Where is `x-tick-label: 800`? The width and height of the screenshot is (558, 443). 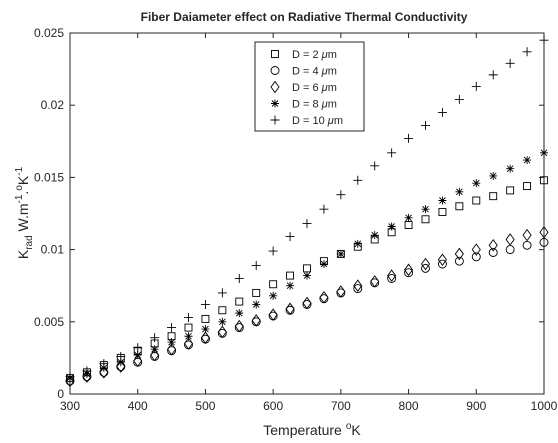
x-tick-label: 800 is located at coordinates (409, 406).